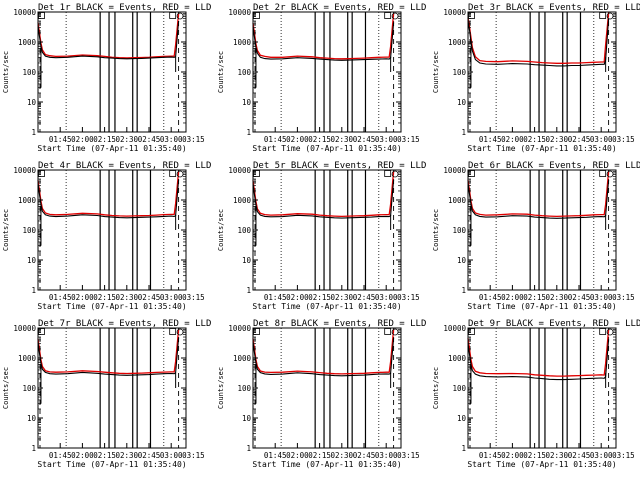  What do you see at coordinates (124, 166) in the screenshot?
I see `panel-title: Det 4r BLACK = Events, RED = LLD` at bounding box center [124, 166].